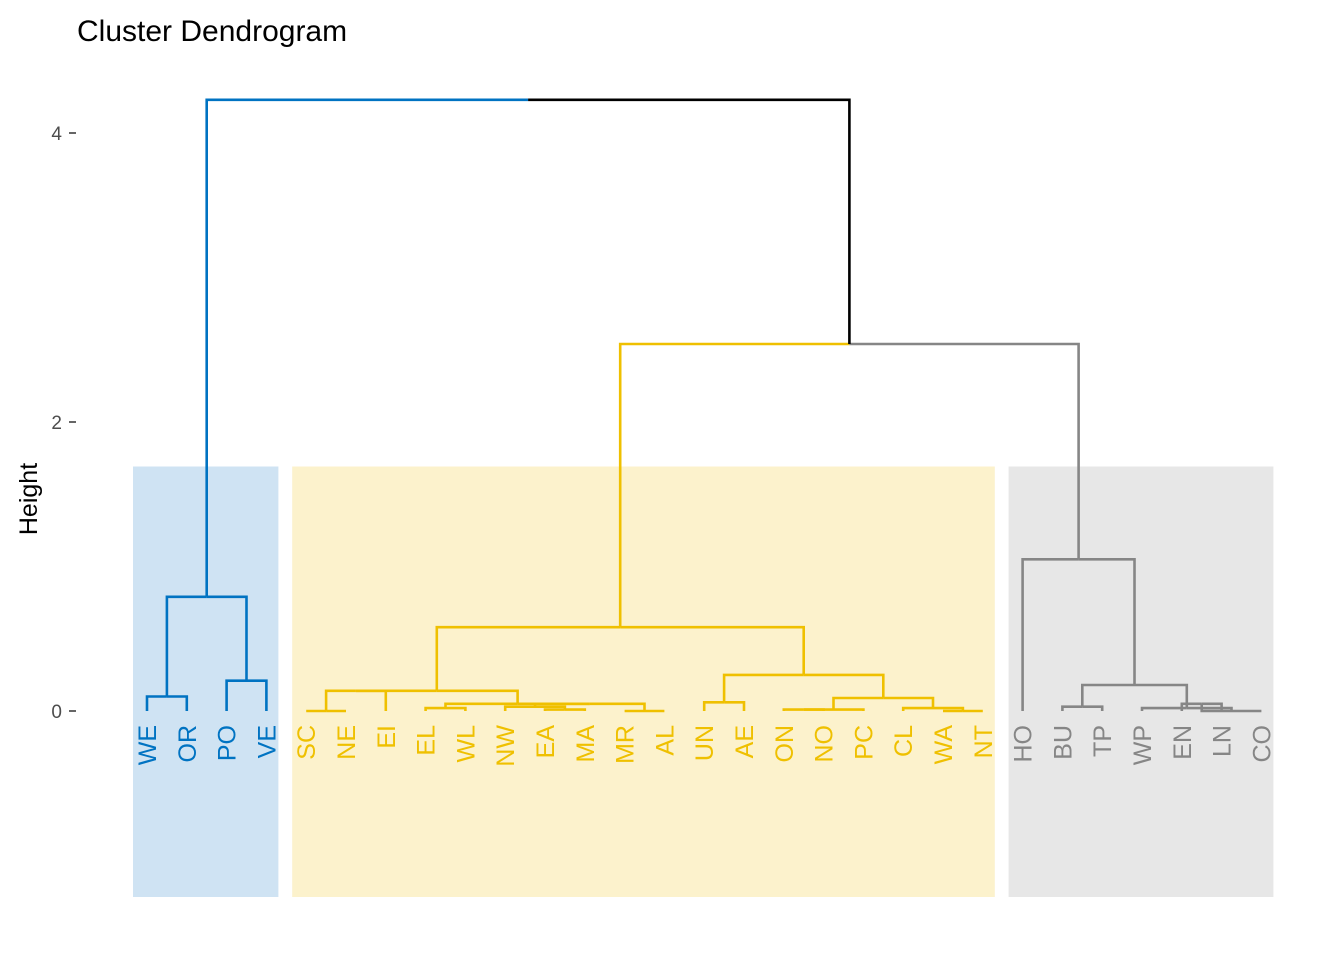 Image resolution: width=1344 pixels, height=960 pixels. I want to click on branch-m15-right, so click(849, 709).